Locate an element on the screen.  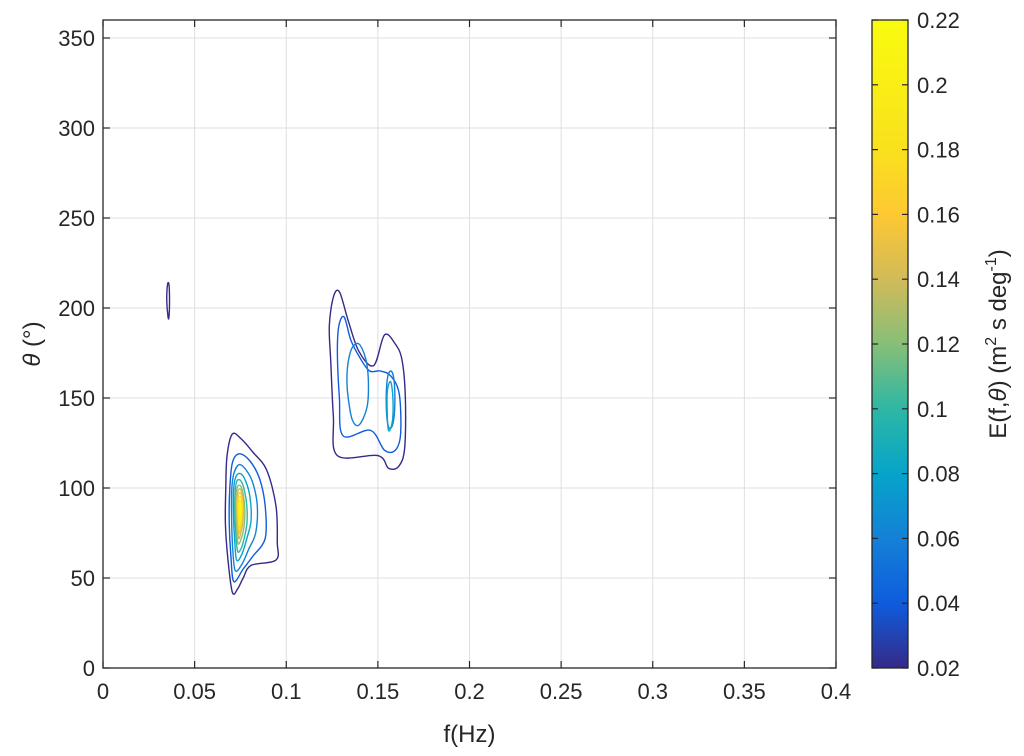
y-tick-label: 0 is located at coordinates (89, 668).